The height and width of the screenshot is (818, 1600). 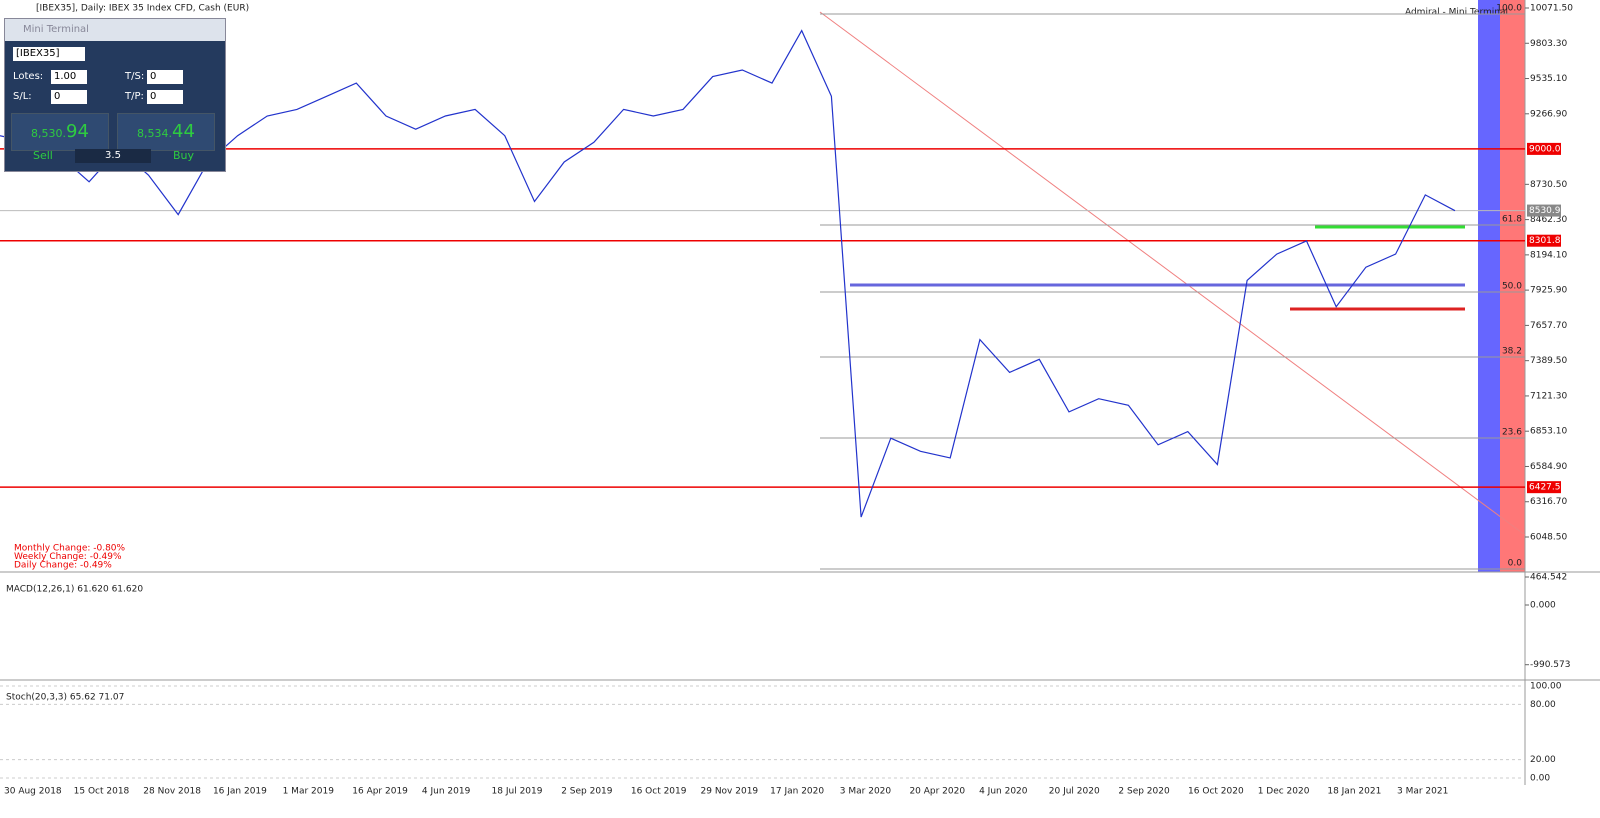 I want to click on fib-label: 23.6, so click(x=1512, y=433).